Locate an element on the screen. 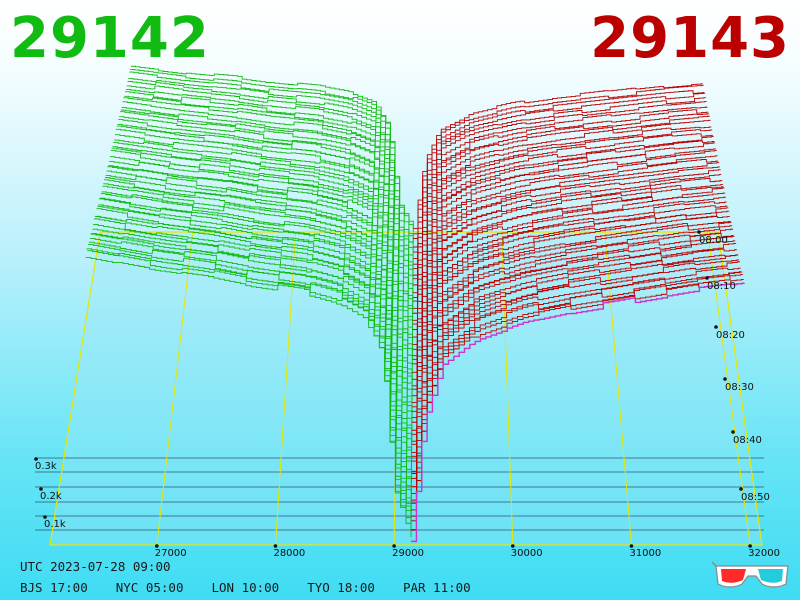 The width and height of the screenshot is (800, 600). volume-tick-label-2: 0.1k is located at coordinates (55, 524).